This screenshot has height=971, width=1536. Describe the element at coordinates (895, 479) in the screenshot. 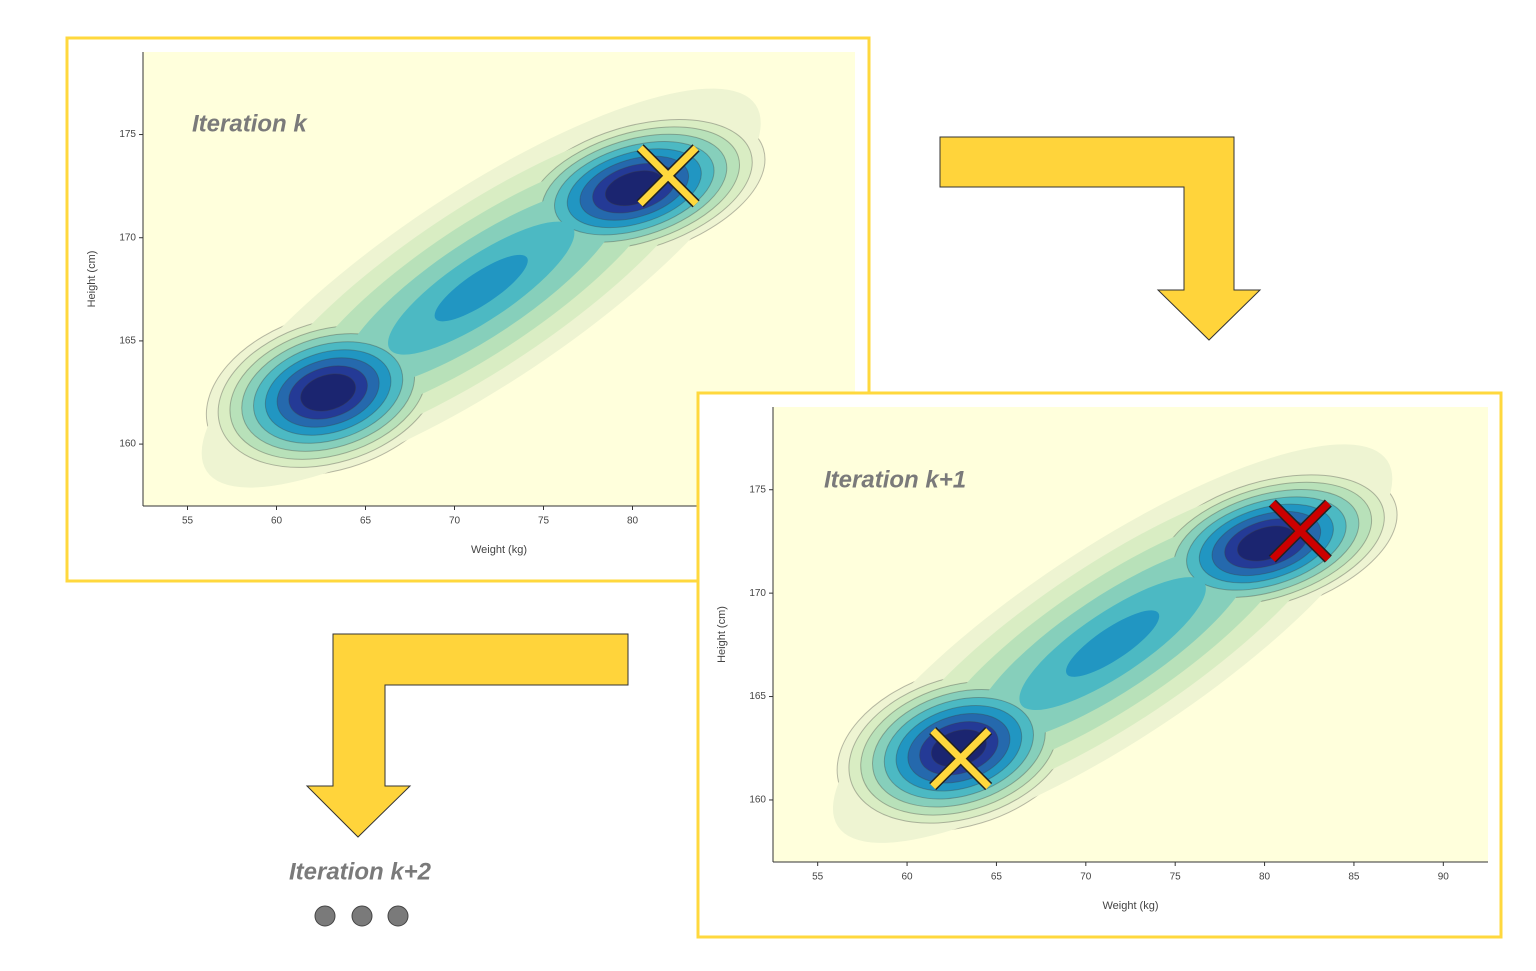

I see `iteration-label: Iteration k+1` at that location.